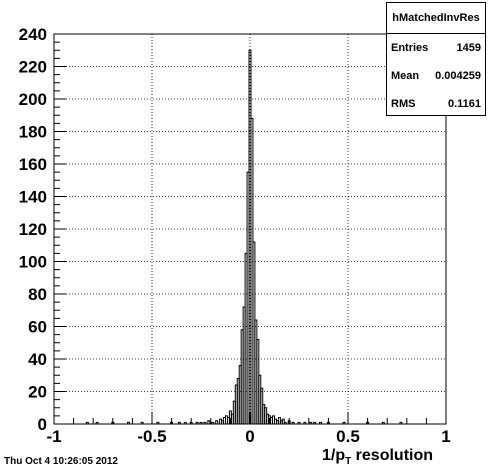  I want to click on x-axis: -1 -0.5 0 0.5 1, so click(248, 429).